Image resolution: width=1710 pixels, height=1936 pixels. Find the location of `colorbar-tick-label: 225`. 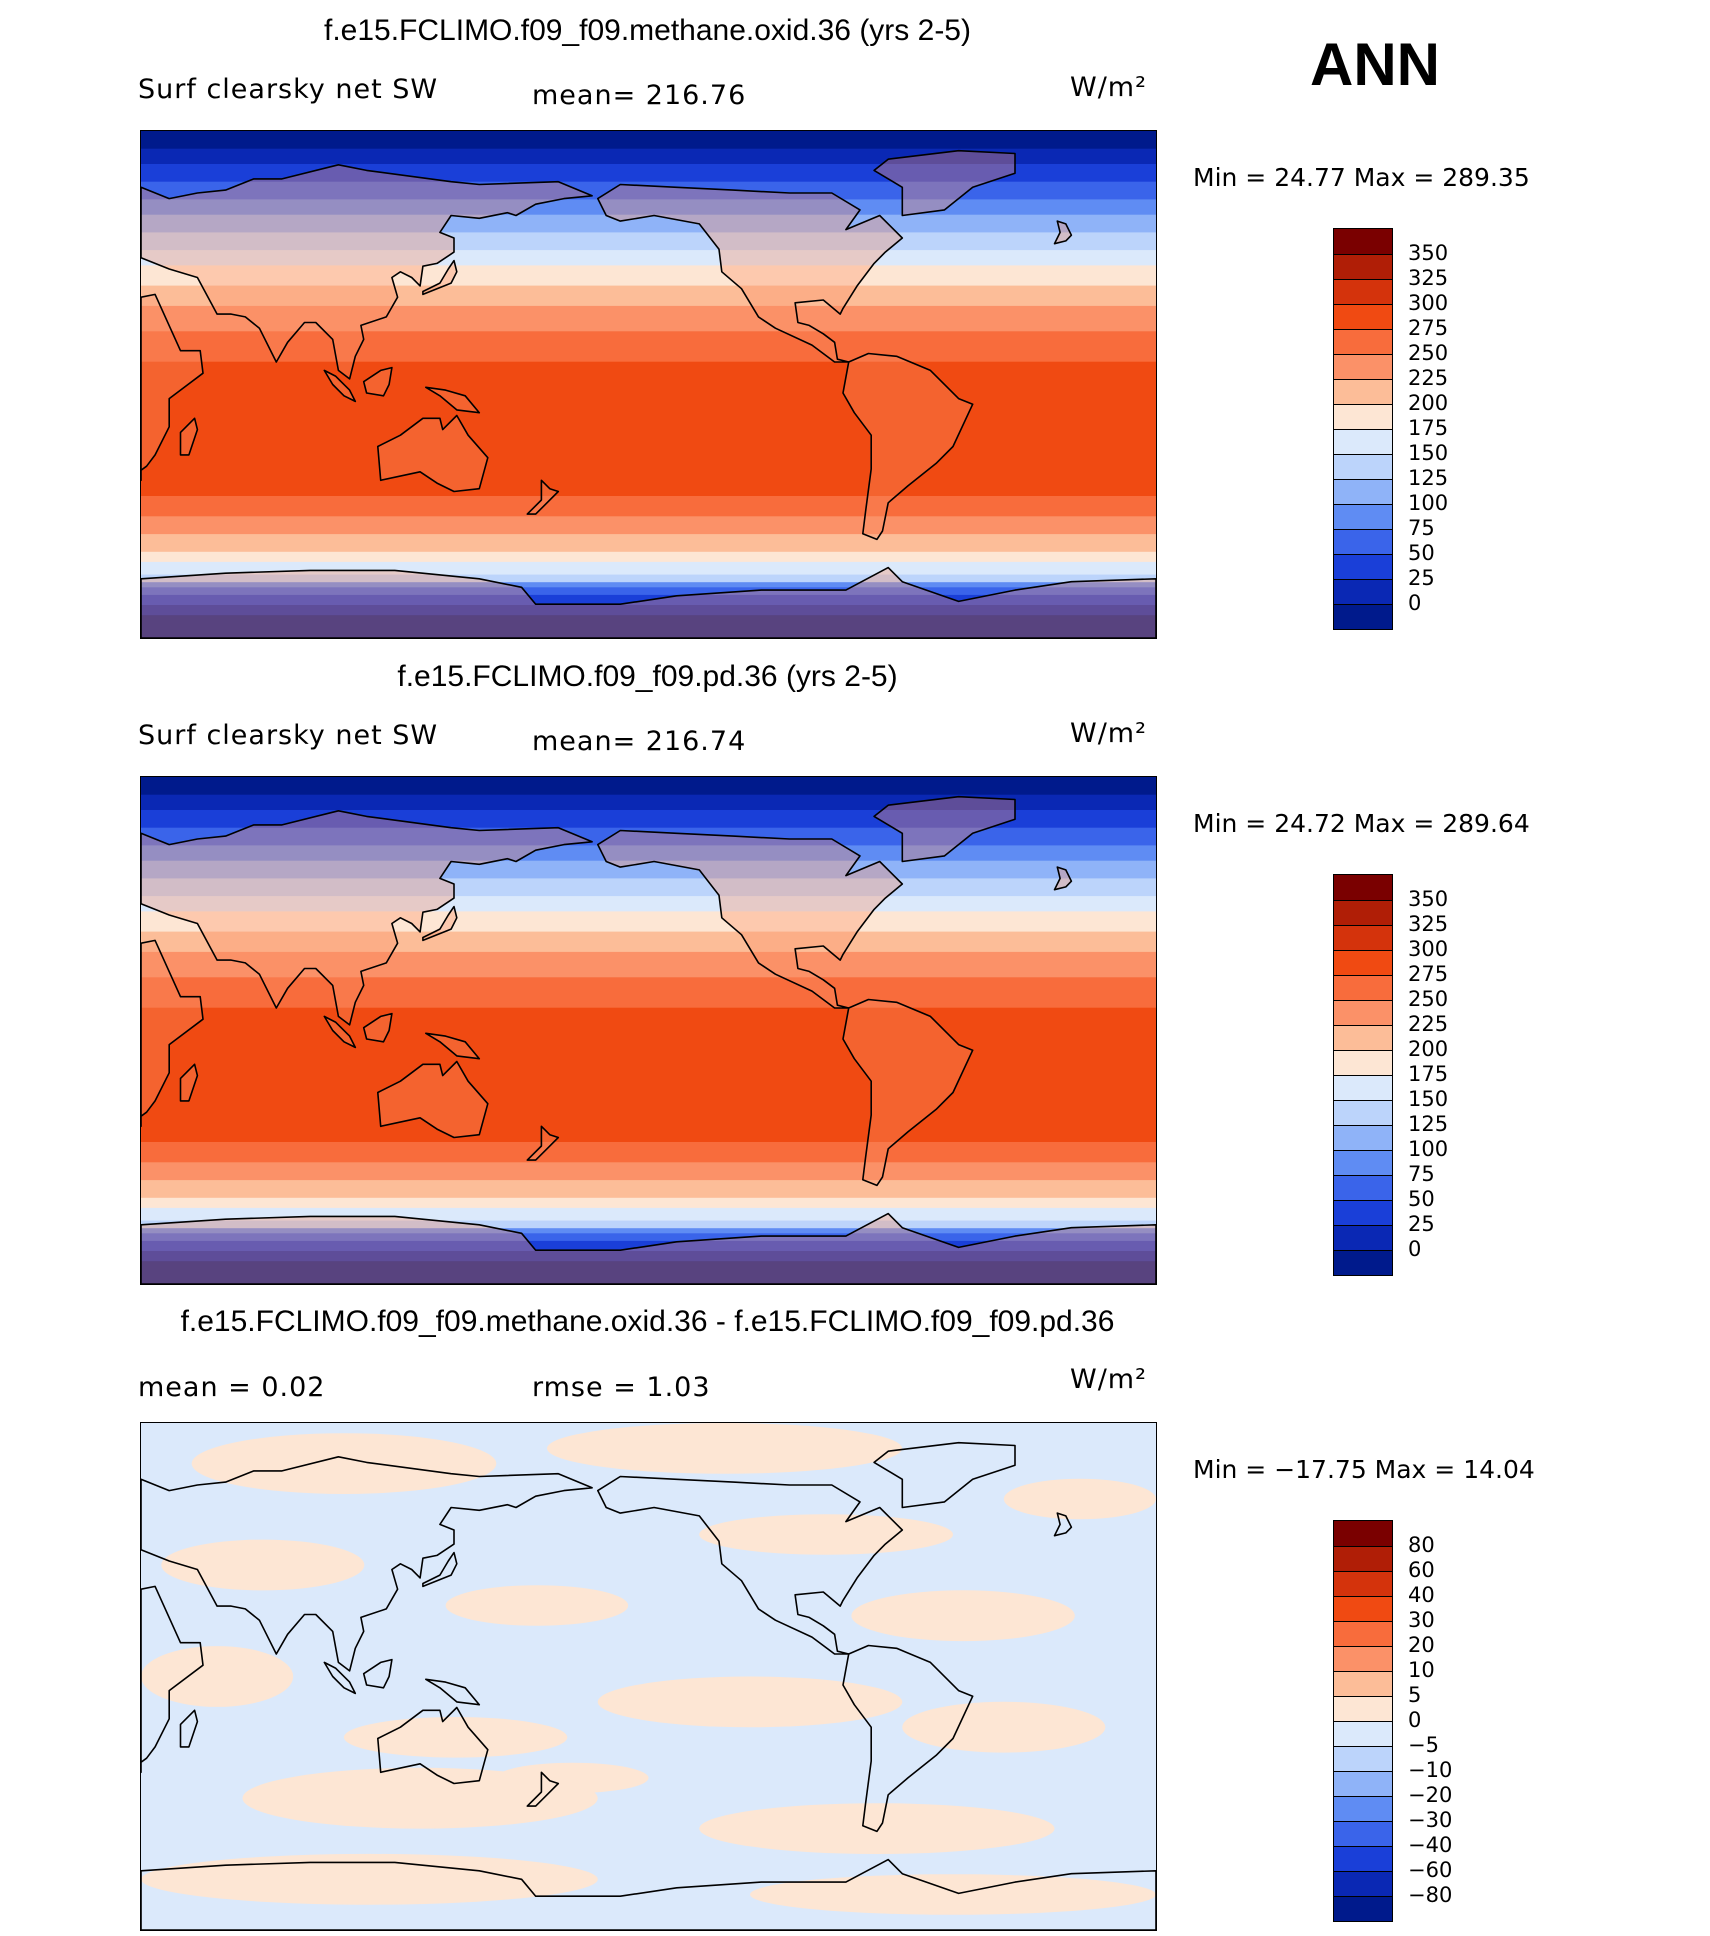

colorbar-tick-label: 225 is located at coordinates (1428, 1024).